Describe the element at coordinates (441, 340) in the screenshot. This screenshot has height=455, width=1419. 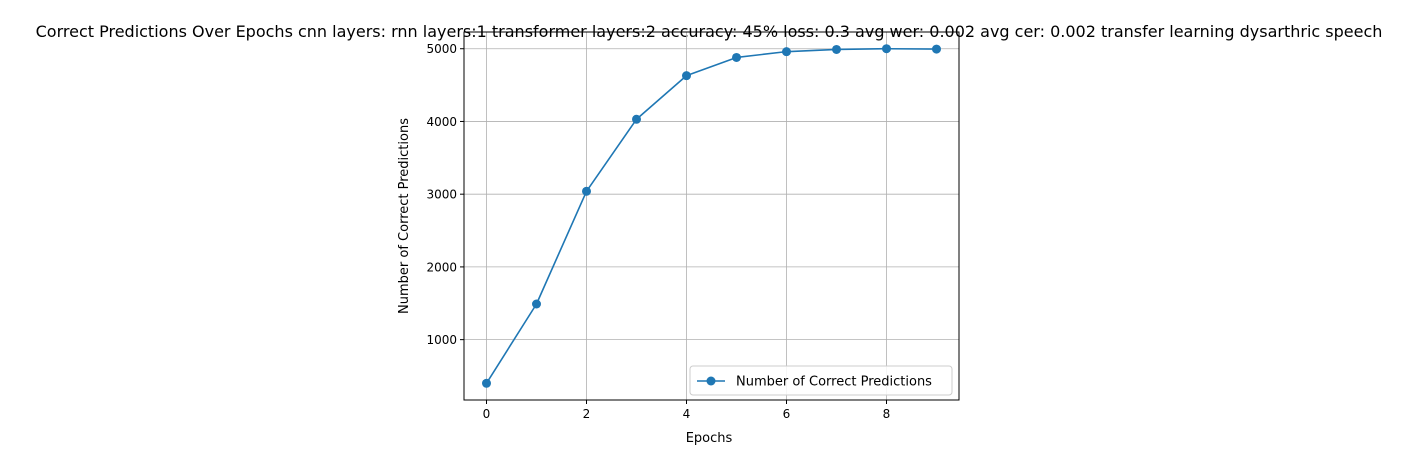
I see `y-tick-label: 1000` at that location.